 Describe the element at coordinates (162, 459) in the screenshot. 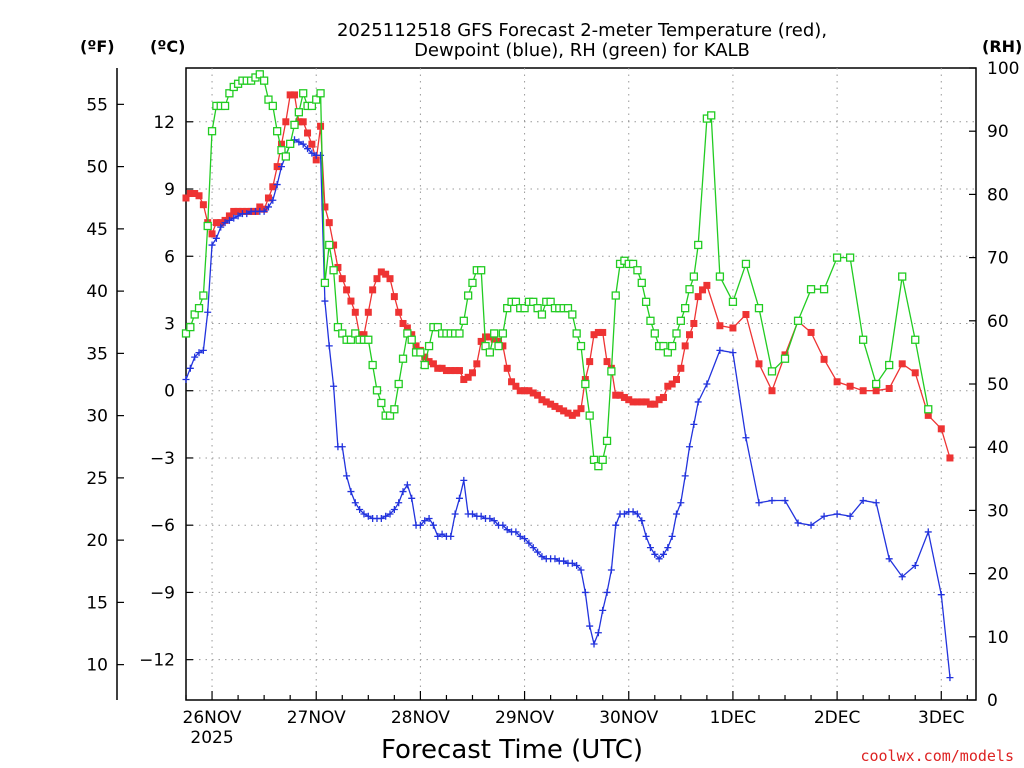

I see `celsius-tick-label: −3` at that location.